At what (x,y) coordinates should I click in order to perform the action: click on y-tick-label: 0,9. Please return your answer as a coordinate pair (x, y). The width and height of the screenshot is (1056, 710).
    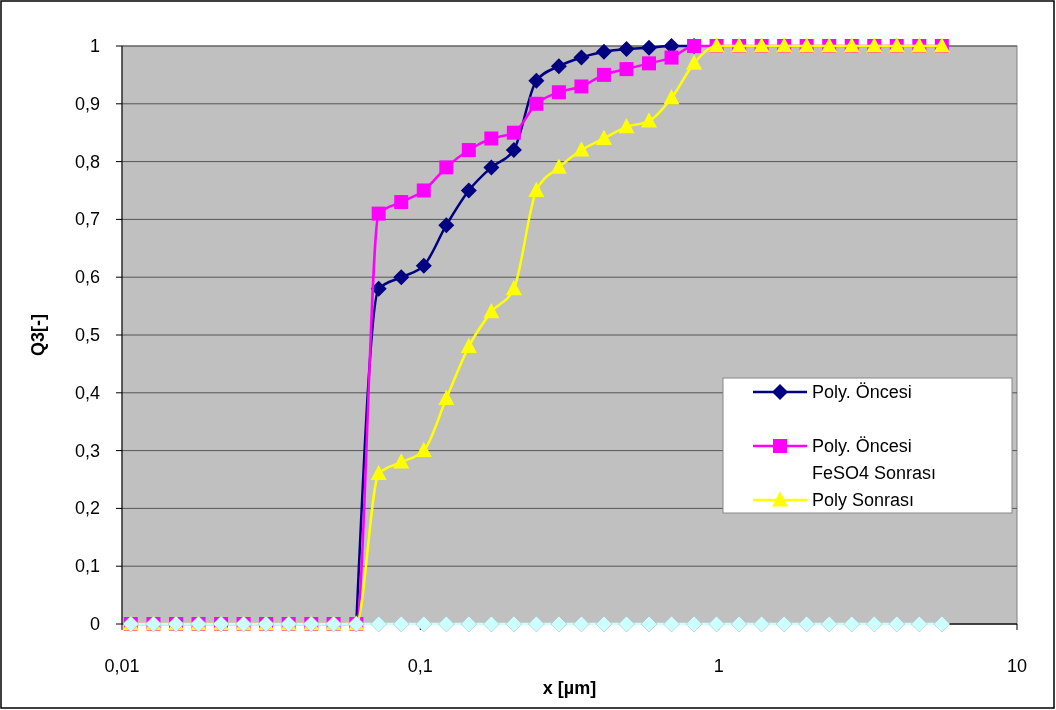
    Looking at the image, I should click on (87, 103).